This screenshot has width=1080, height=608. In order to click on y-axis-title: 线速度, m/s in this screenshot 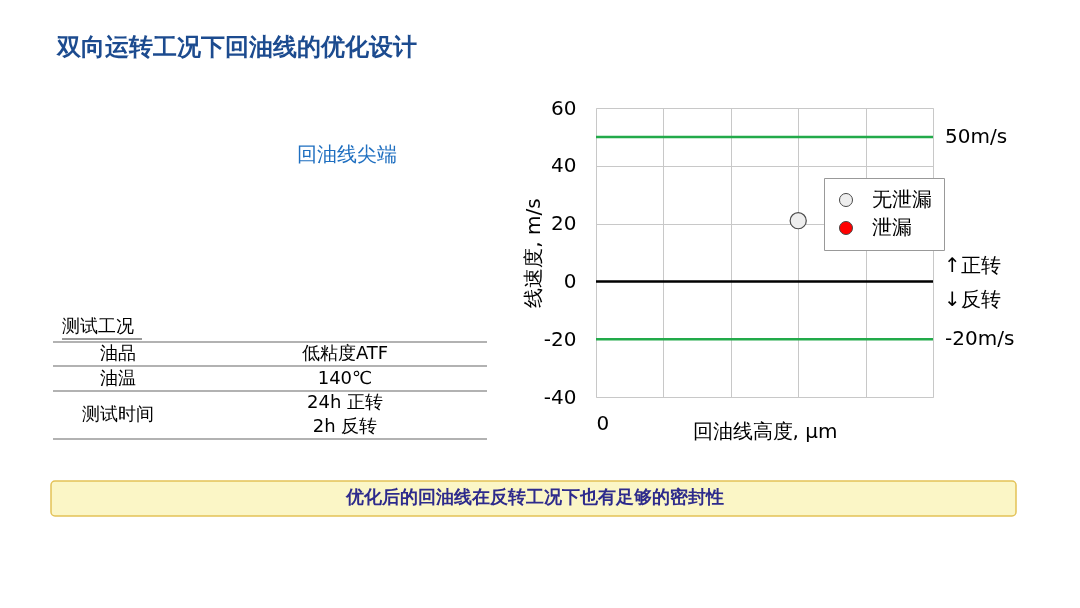, I will do `click(532, 253)`.